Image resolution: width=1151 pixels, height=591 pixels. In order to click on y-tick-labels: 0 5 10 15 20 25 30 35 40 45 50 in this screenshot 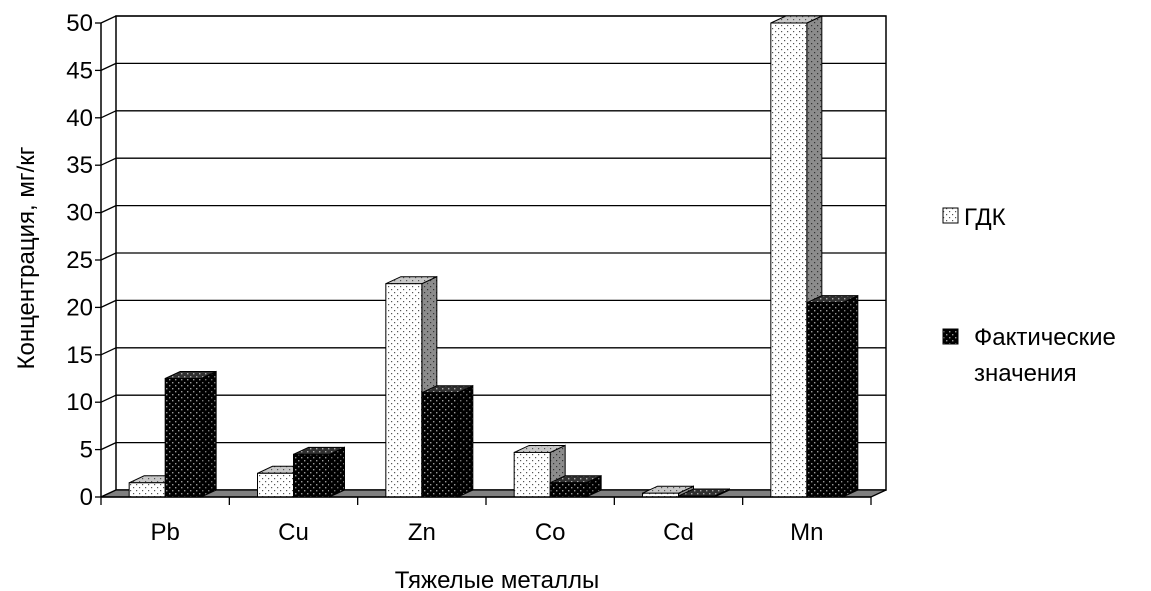, I will do `click(79, 260)`.